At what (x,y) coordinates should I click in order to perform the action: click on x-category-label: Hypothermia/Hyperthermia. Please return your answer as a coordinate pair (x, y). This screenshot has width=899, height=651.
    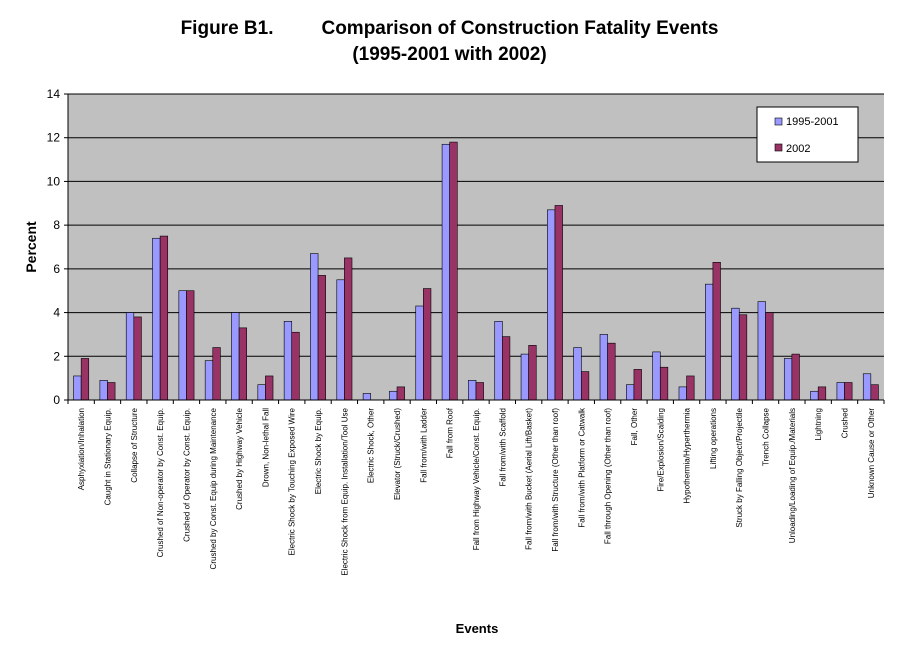
    Looking at the image, I should click on (687, 455).